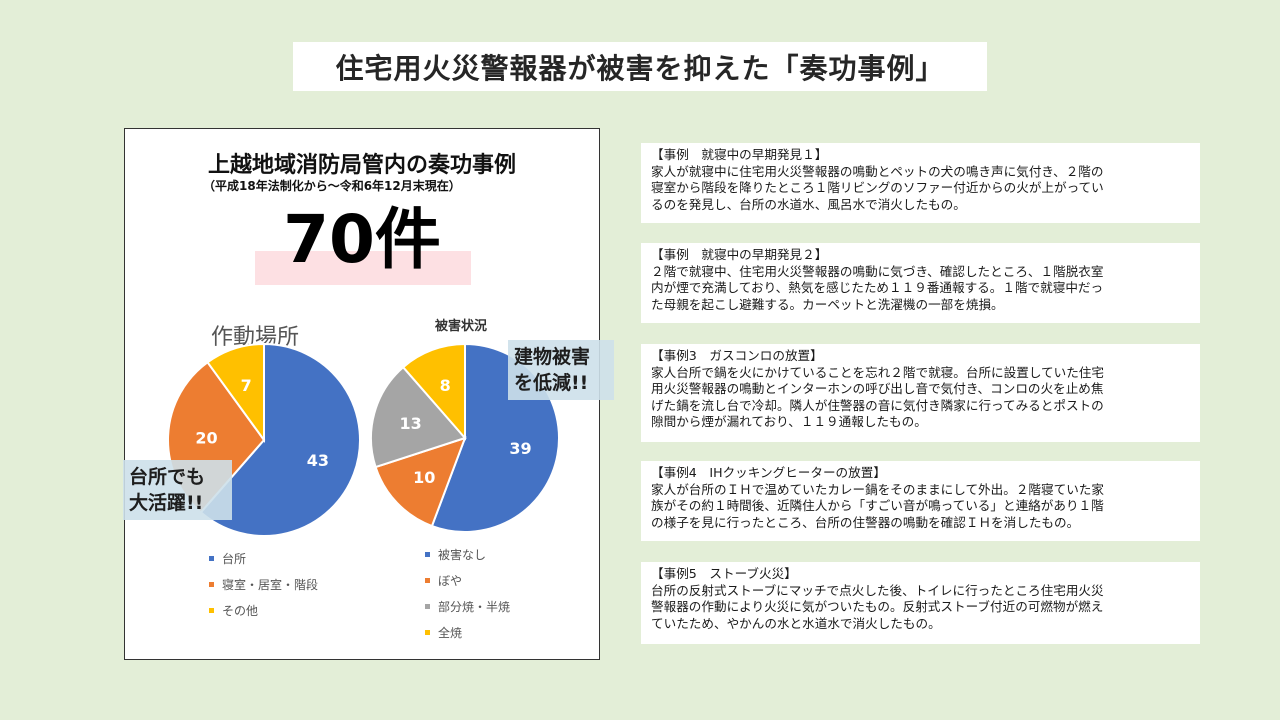 The height and width of the screenshot is (720, 1280). What do you see at coordinates (808, 204) in the screenshot?
I see `case-line: るのを発見し、台所の水道水、風呂水で消火したもの。` at bounding box center [808, 204].